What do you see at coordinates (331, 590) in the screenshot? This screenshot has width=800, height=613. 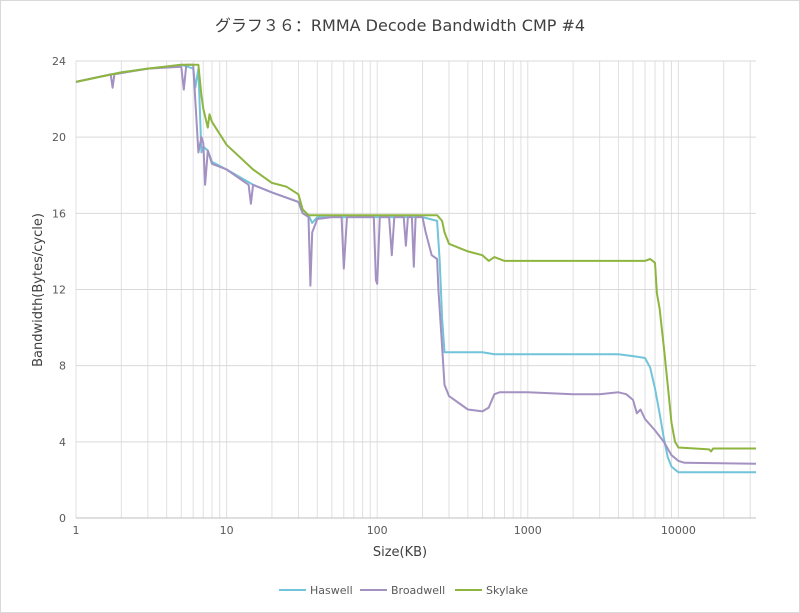 I see `legend-label-haswell: Haswell` at bounding box center [331, 590].